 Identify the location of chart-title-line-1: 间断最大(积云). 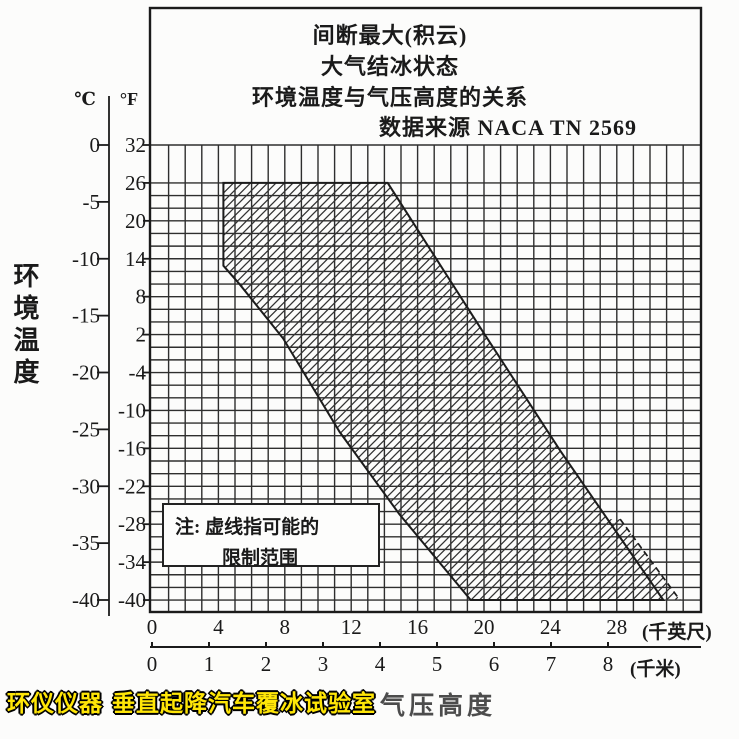
(390, 35).